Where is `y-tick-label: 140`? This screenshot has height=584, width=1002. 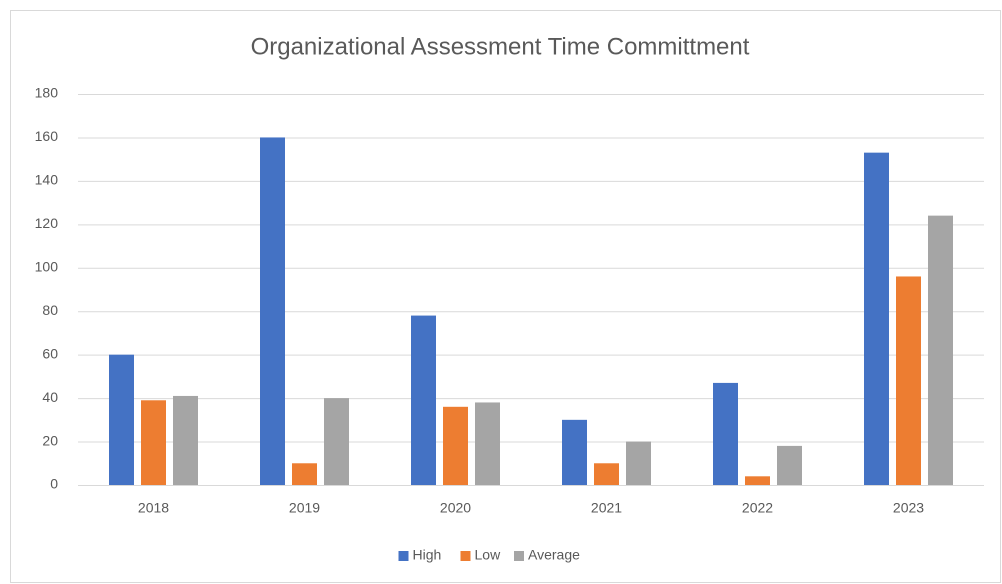
y-tick-label: 140 is located at coordinates (47, 180).